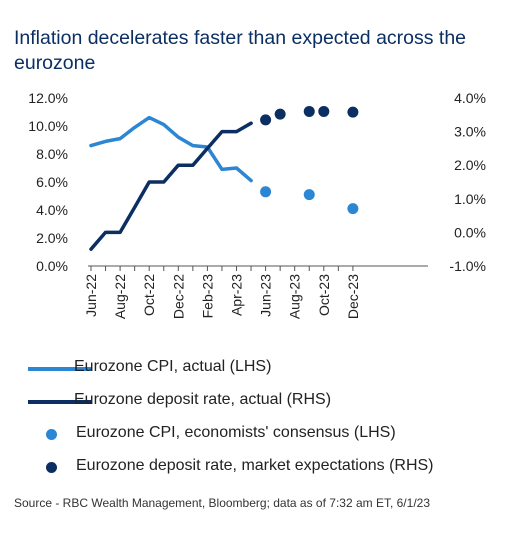  Describe the element at coordinates (52, 154) in the screenshot. I see `y-left-tick-label: 8.0%` at that location.